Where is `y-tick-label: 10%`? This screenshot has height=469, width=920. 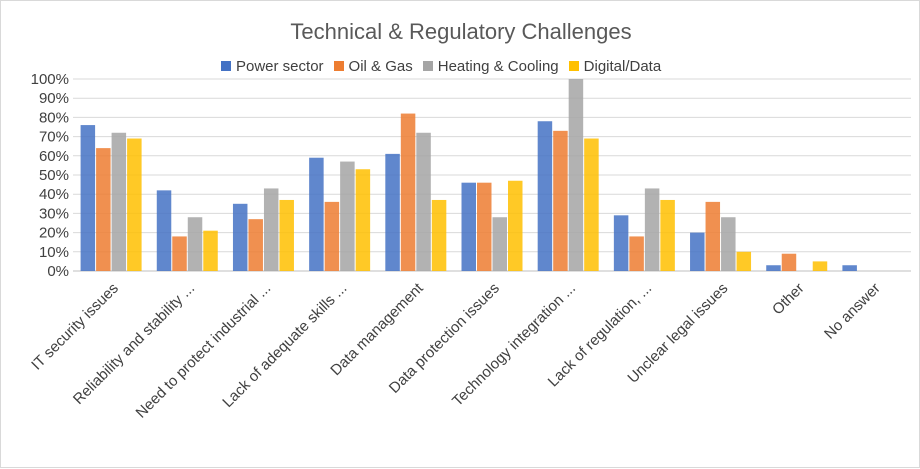
y-tick-label: 10% is located at coordinates (54, 252).